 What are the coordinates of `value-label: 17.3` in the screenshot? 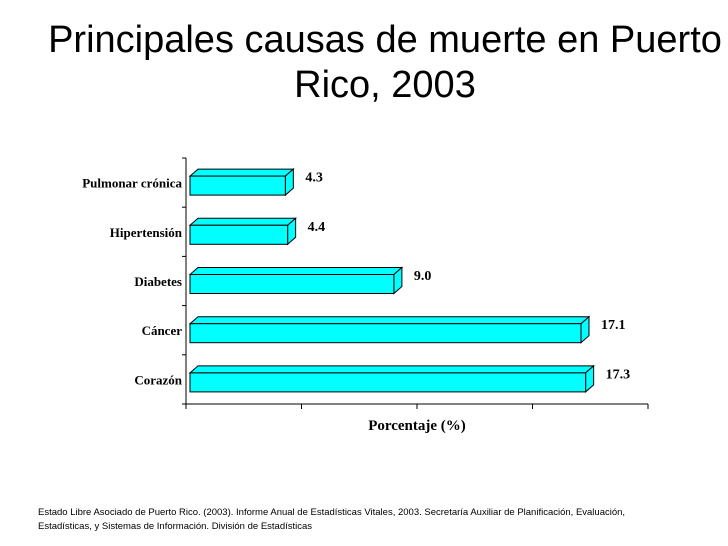 It's located at (618, 374).